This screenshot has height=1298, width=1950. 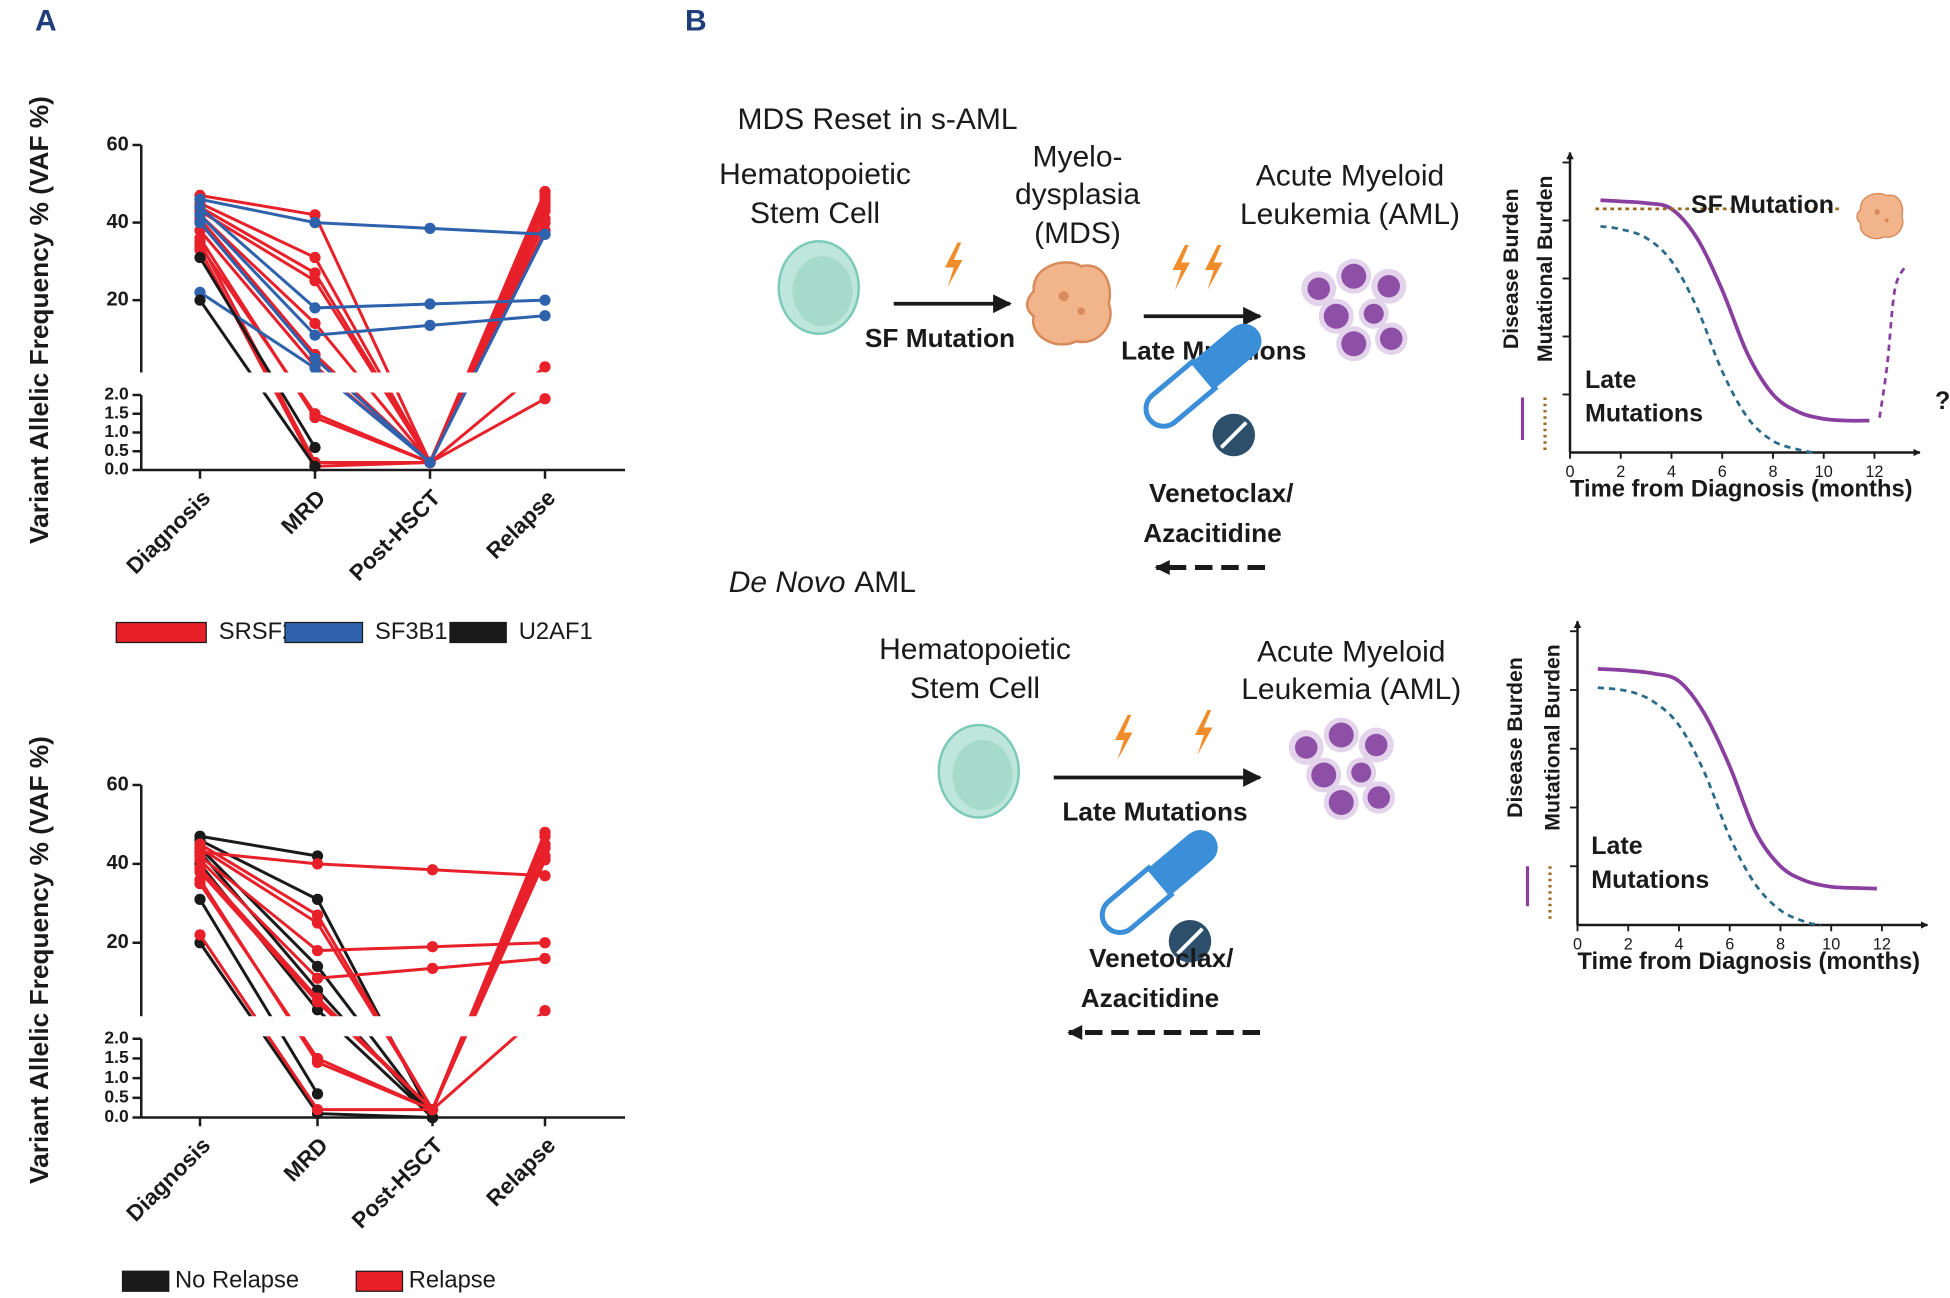 What do you see at coordinates (1671, 472) in the screenshot?
I see `x-tick-label: 4` at bounding box center [1671, 472].